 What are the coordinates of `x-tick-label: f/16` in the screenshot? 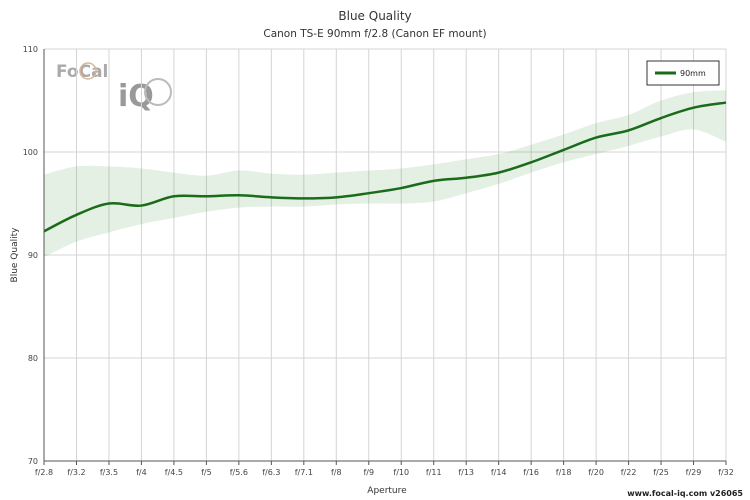 It's located at (531, 472).